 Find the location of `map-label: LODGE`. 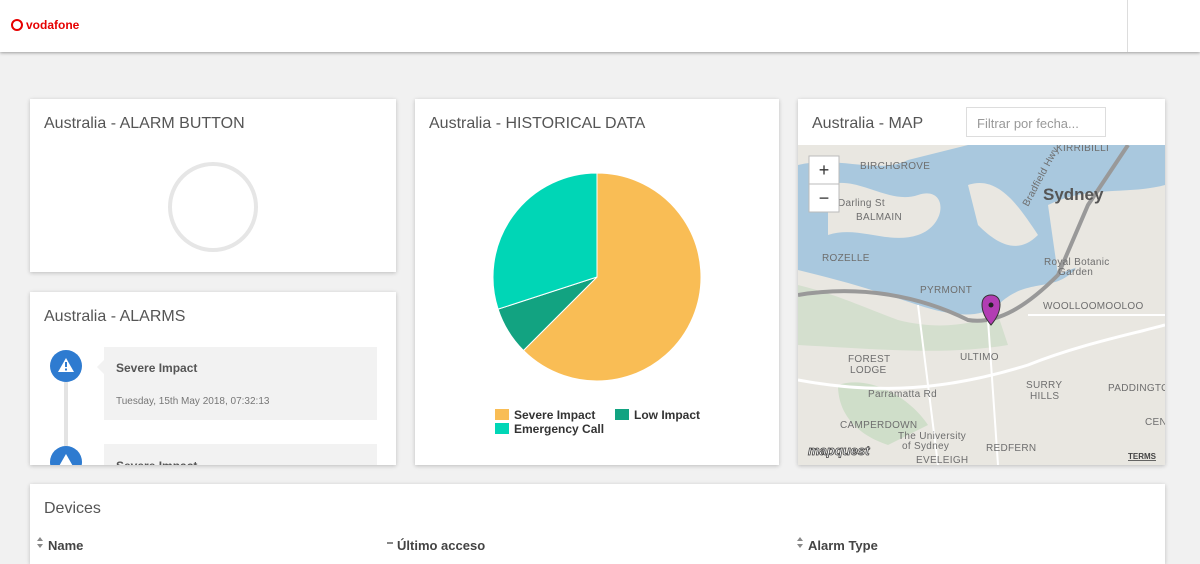

map-label: LODGE is located at coordinates (868, 370).